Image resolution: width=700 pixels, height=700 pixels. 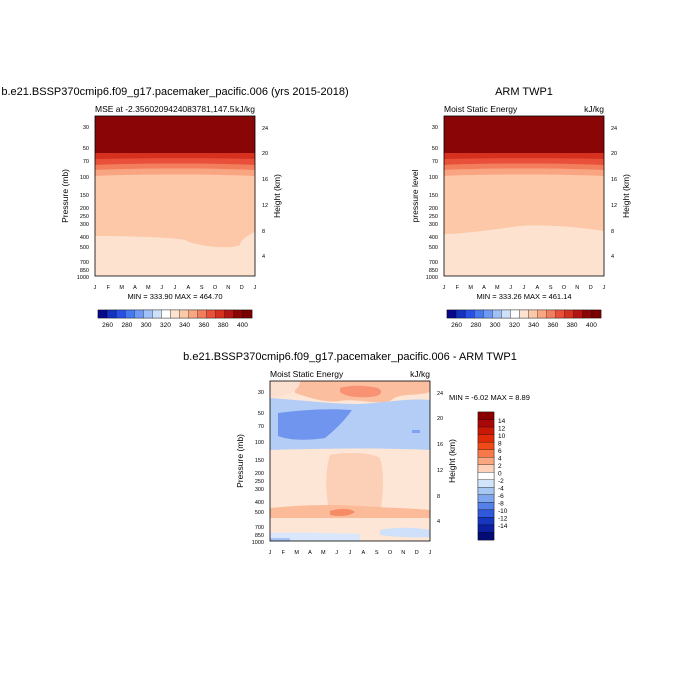 What do you see at coordinates (355, 485) in the screenshot?
I see `panel-diff-band-warm-mid` at bounding box center [355, 485].